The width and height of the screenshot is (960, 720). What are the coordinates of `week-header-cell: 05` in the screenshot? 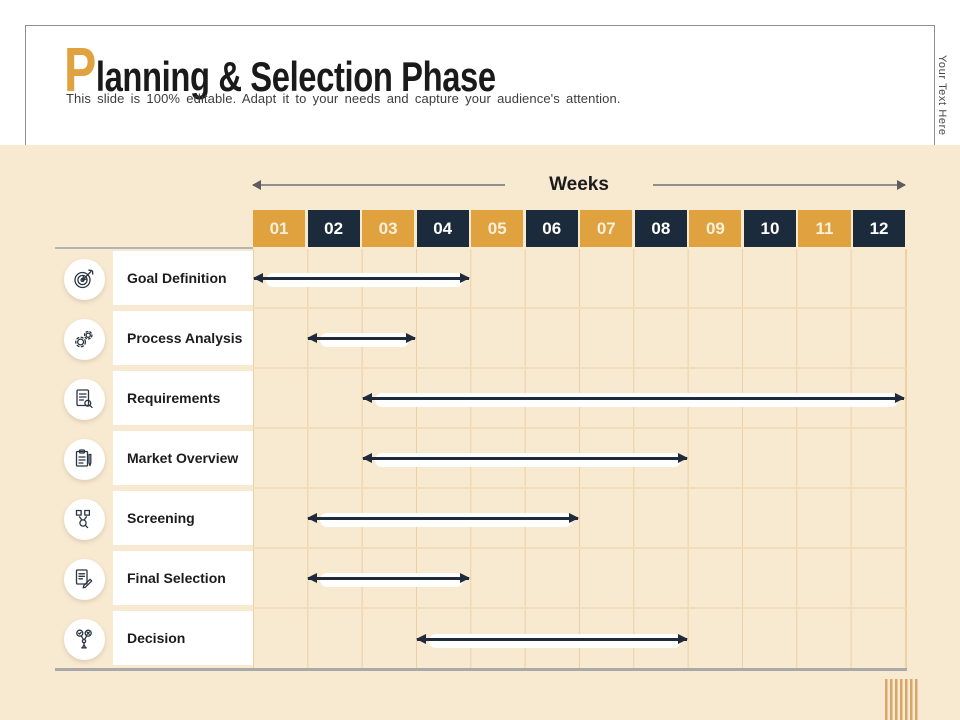 It's located at (497, 228).